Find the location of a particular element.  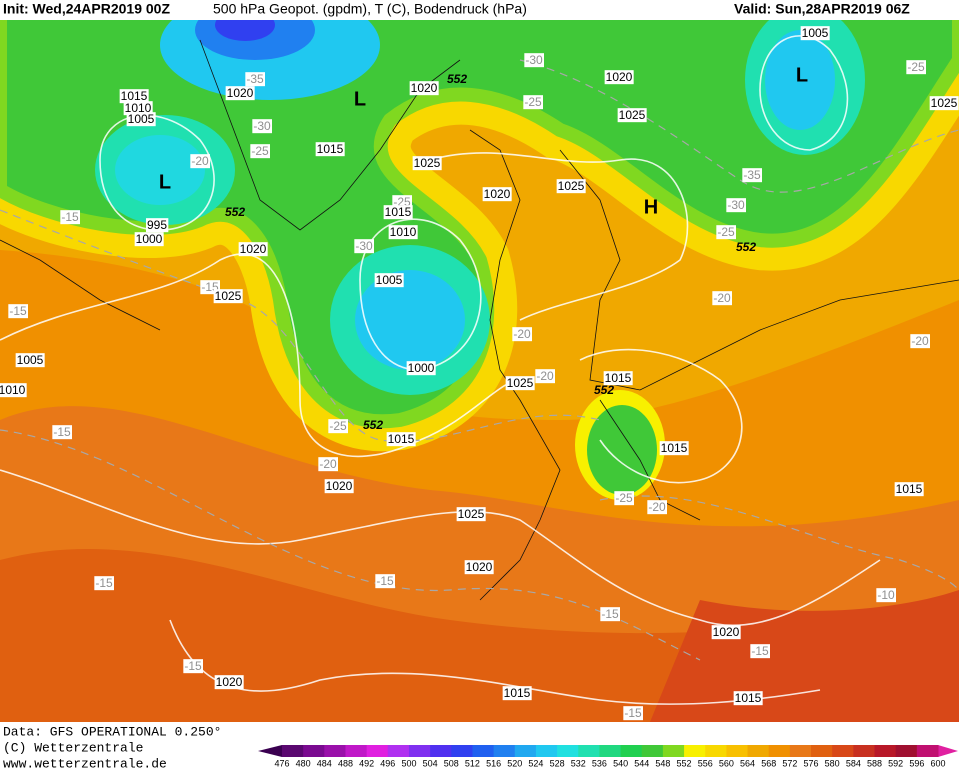

colorbar-tick-label: 584 is located at coordinates (853, 763).